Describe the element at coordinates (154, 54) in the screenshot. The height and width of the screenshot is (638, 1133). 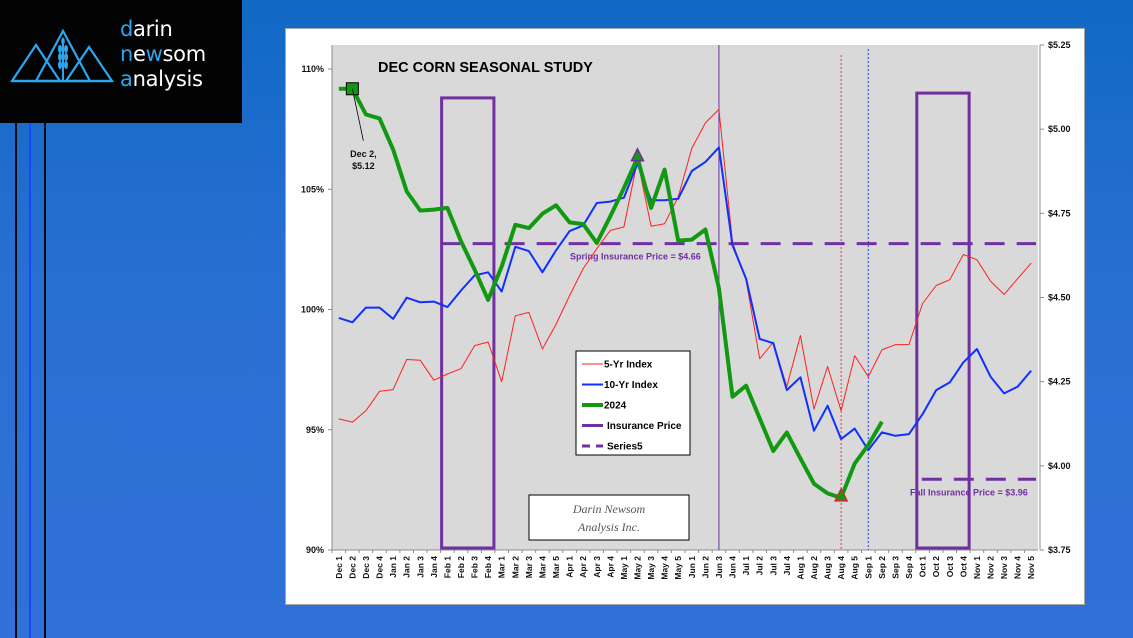
I see `logo-w: w` at that location.